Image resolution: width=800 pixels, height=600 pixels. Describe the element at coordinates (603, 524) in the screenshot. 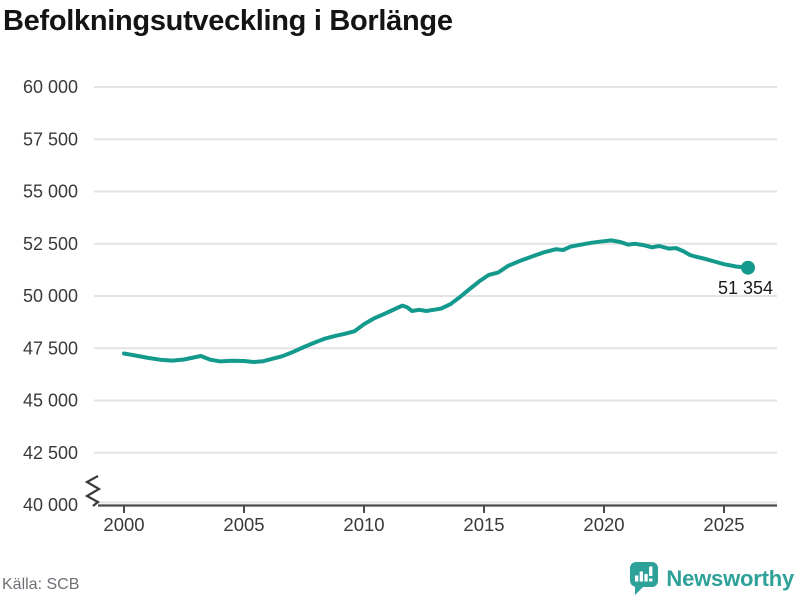

I see `x-tick-label: 2020` at that location.